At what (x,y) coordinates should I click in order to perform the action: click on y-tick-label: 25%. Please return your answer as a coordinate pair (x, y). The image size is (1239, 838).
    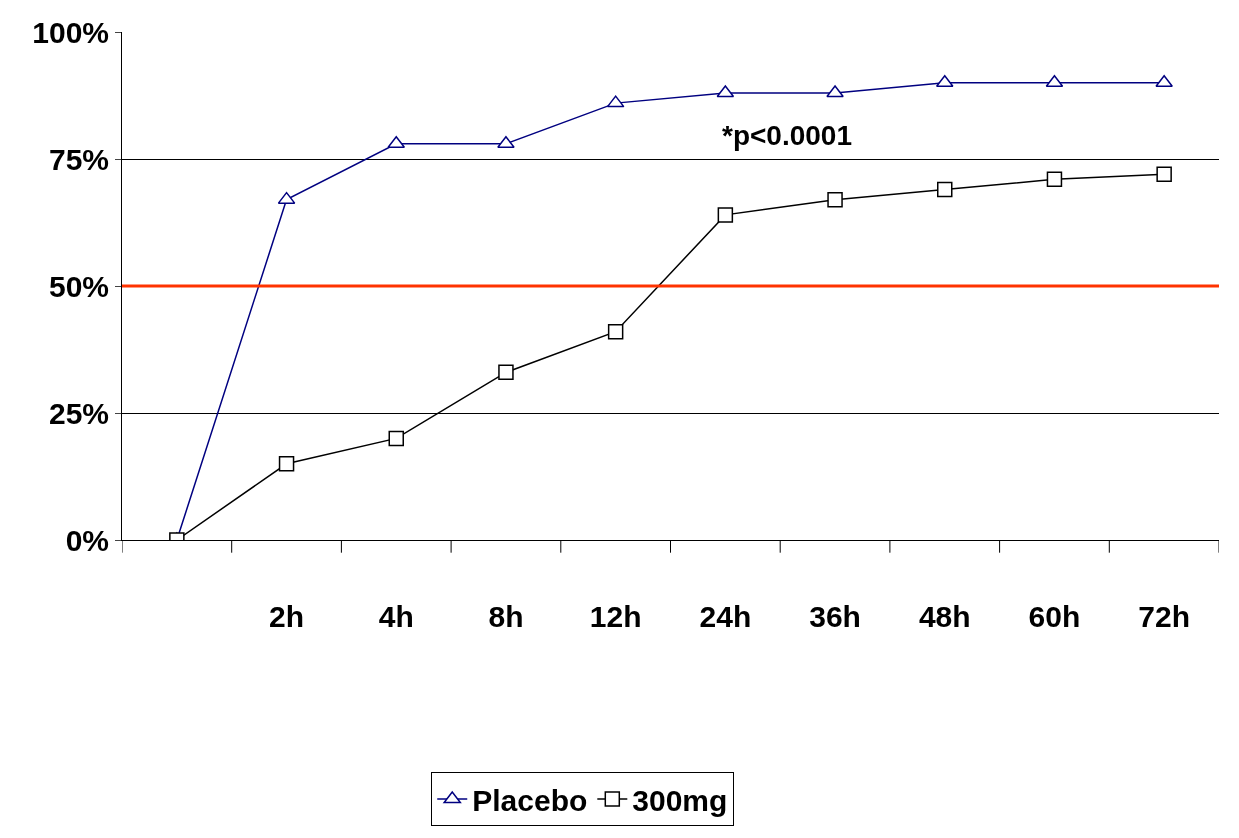
    Looking at the image, I should click on (78, 413).